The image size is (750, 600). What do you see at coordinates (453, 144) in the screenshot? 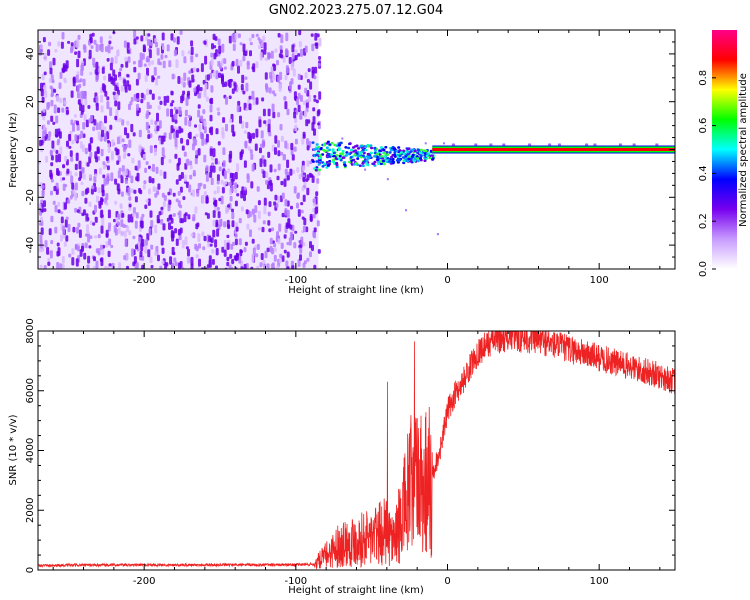
I see `carrier-speckle` at bounding box center [453, 144].